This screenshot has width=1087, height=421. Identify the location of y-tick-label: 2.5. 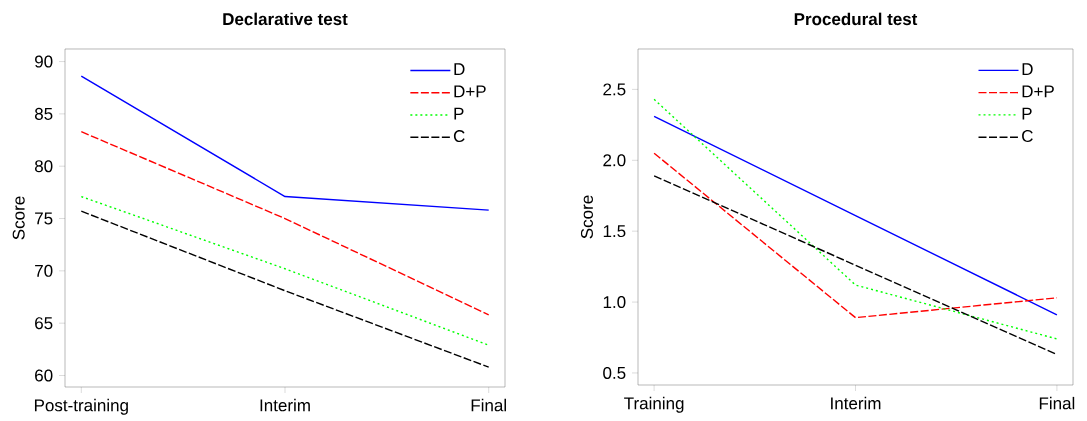
(614, 89).